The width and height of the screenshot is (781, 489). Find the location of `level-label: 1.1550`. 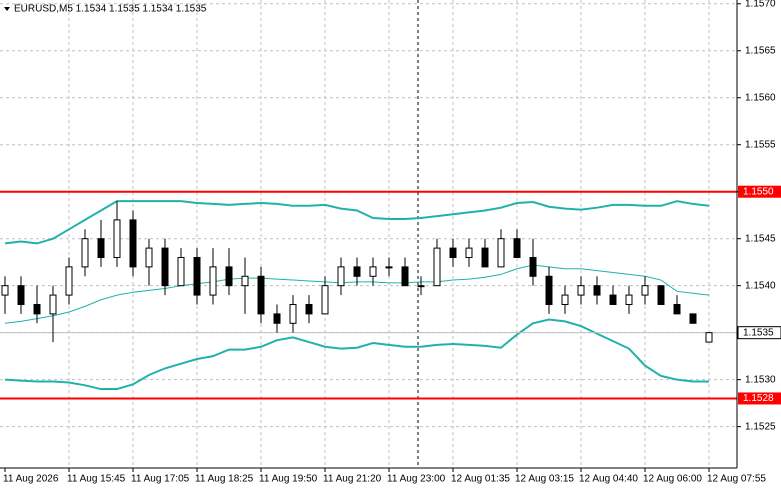

level-label: 1.1550 is located at coordinates (758, 191).